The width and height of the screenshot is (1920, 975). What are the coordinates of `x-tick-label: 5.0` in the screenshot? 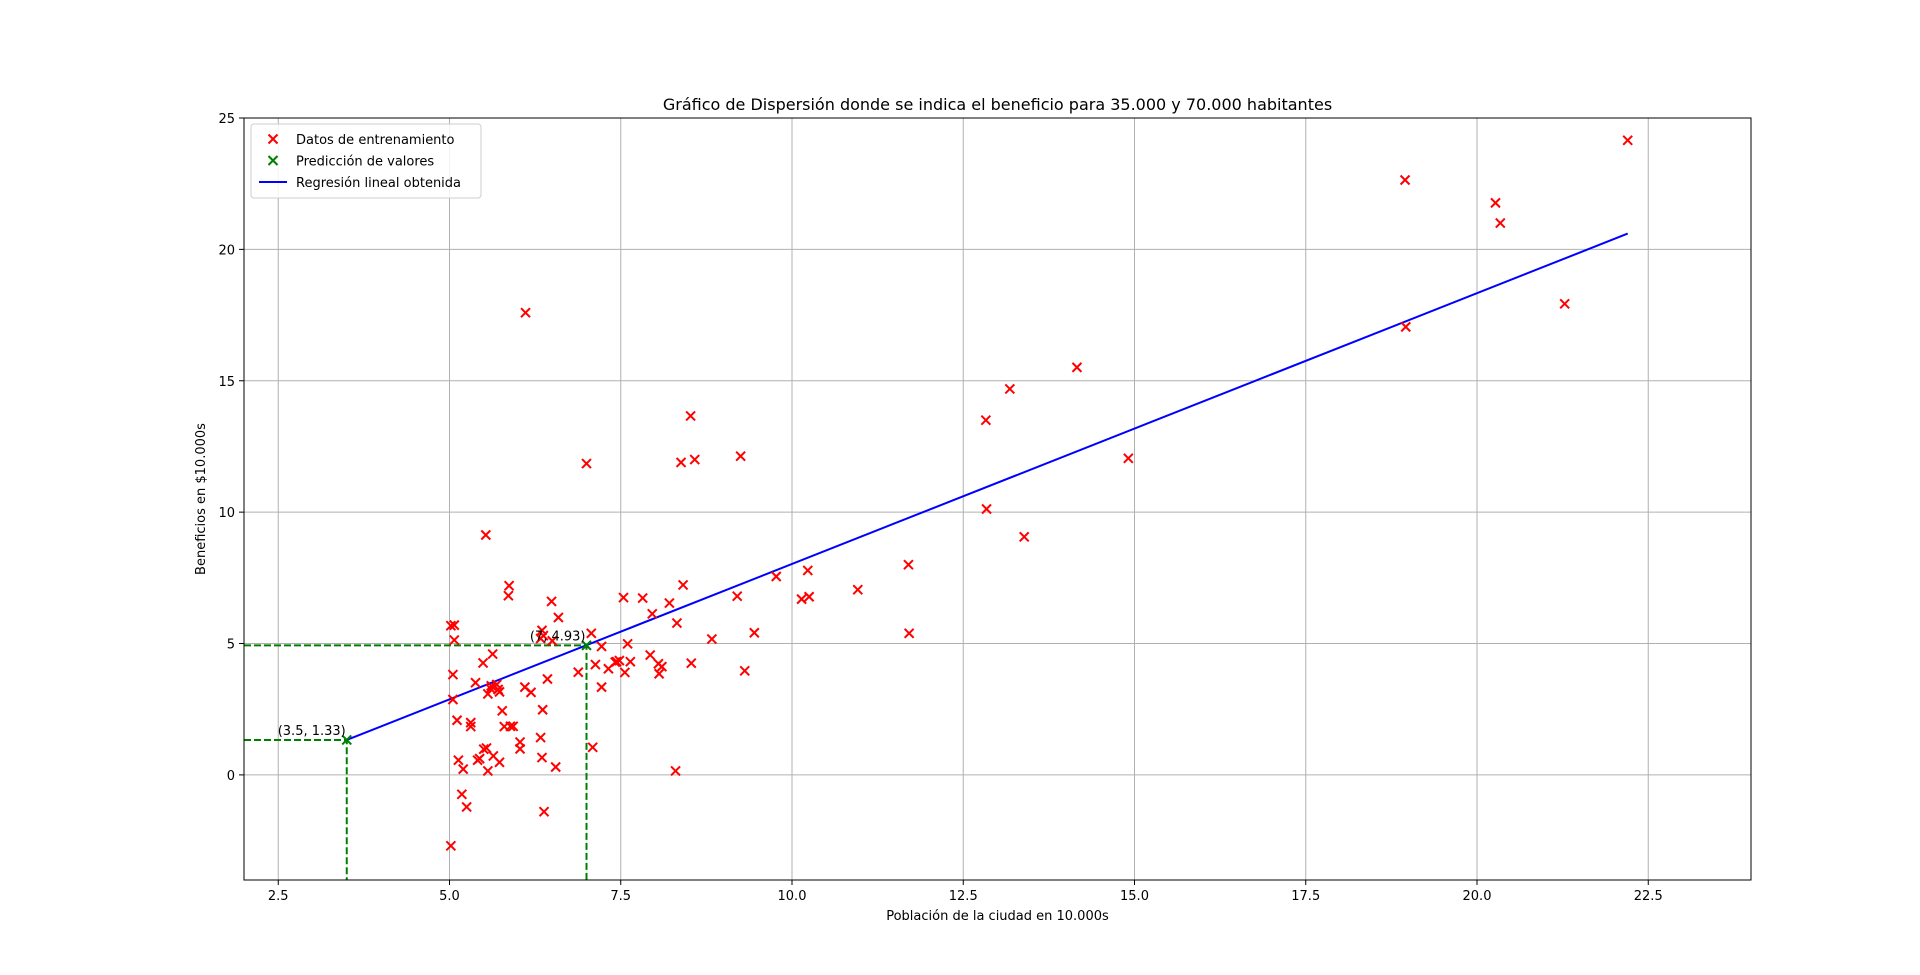 It's located at (449, 896).